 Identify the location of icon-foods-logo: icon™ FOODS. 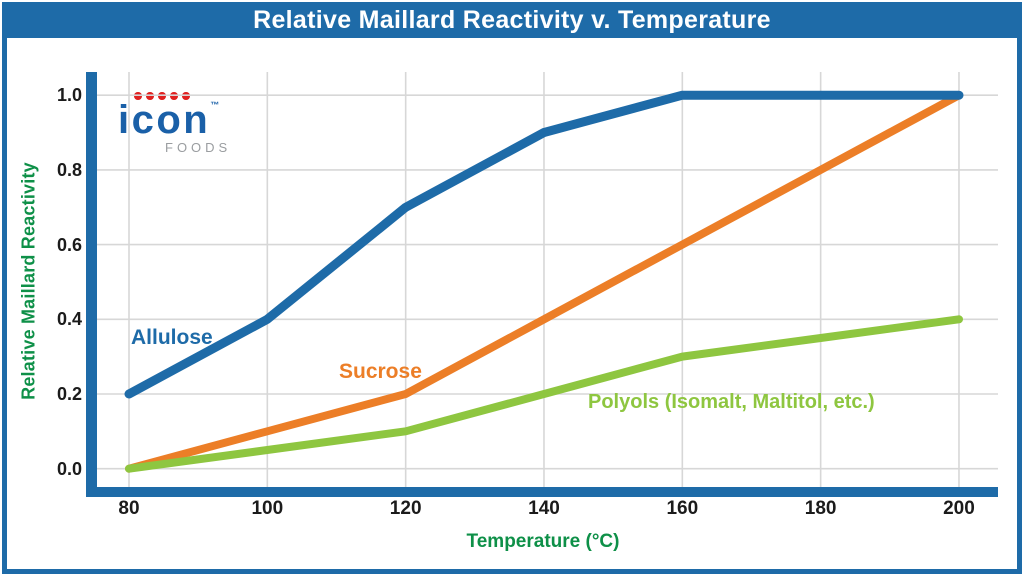
(188, 123).